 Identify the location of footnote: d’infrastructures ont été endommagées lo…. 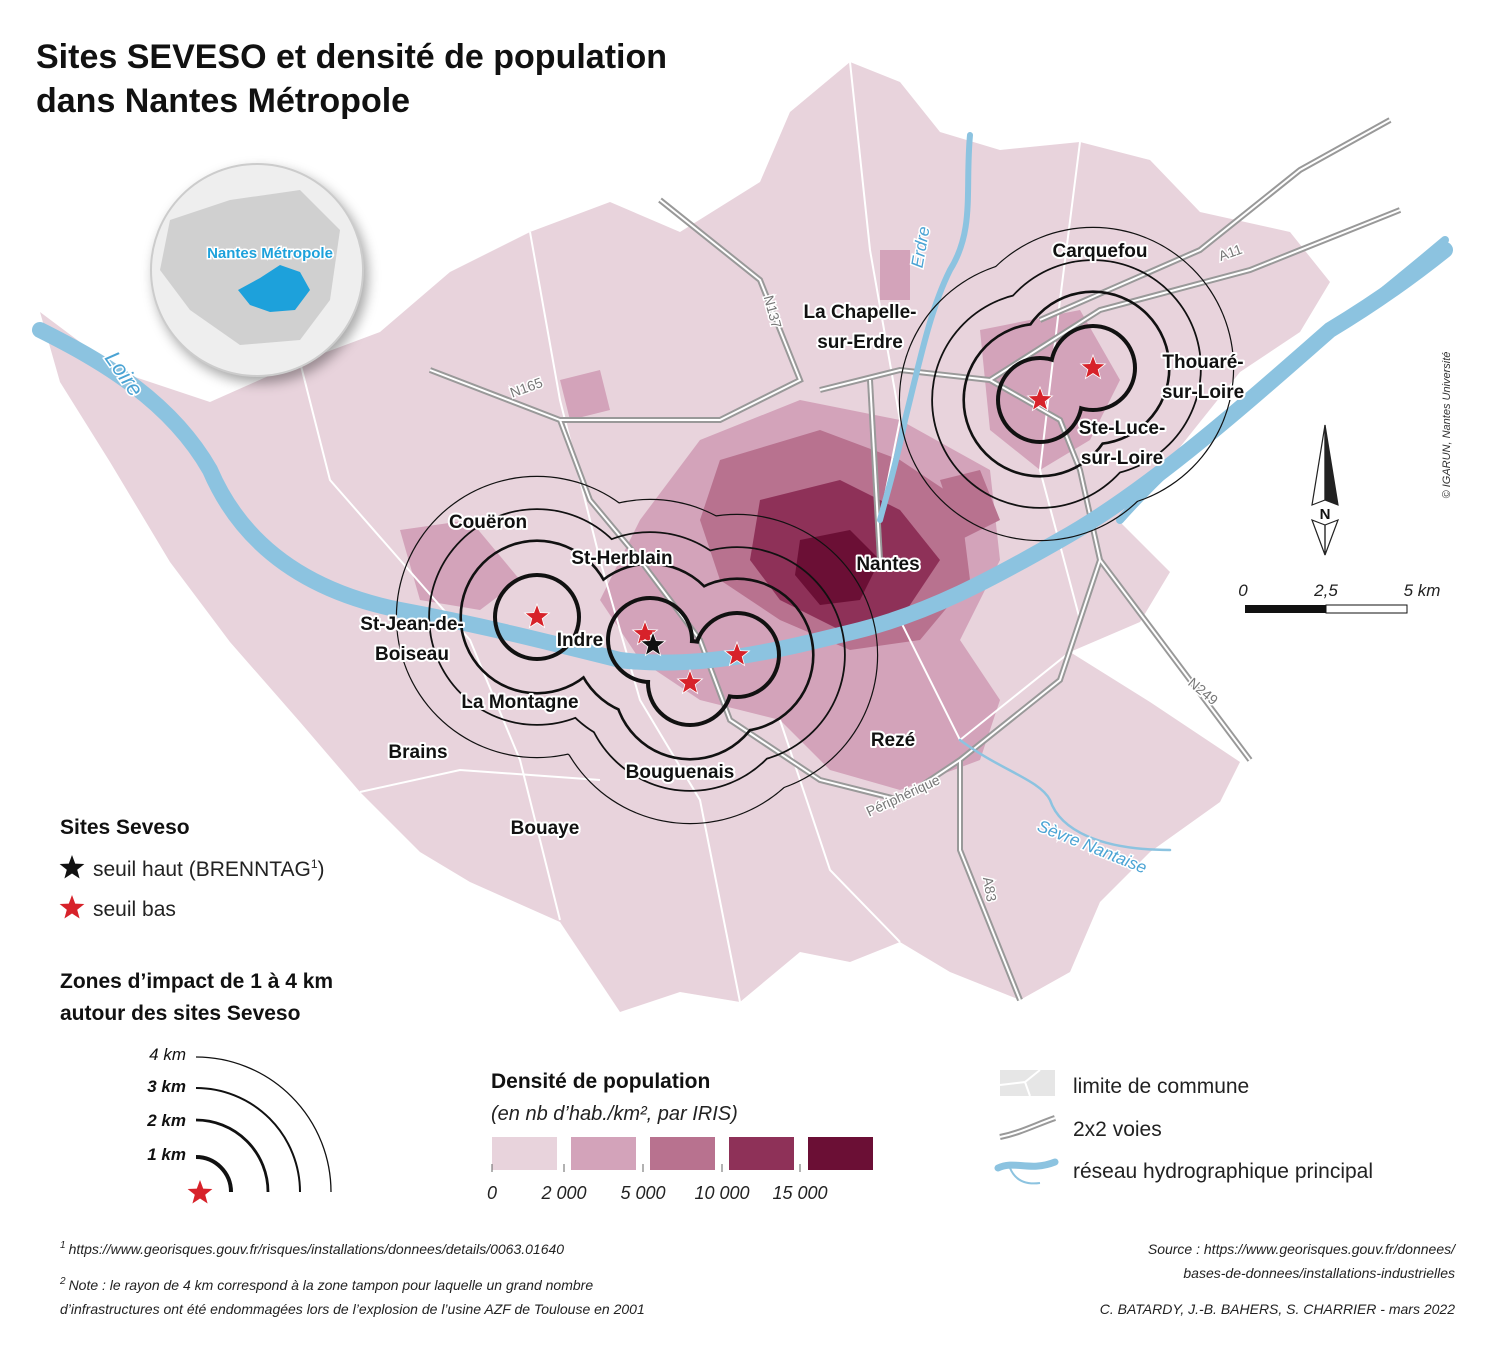
(352, 1309).